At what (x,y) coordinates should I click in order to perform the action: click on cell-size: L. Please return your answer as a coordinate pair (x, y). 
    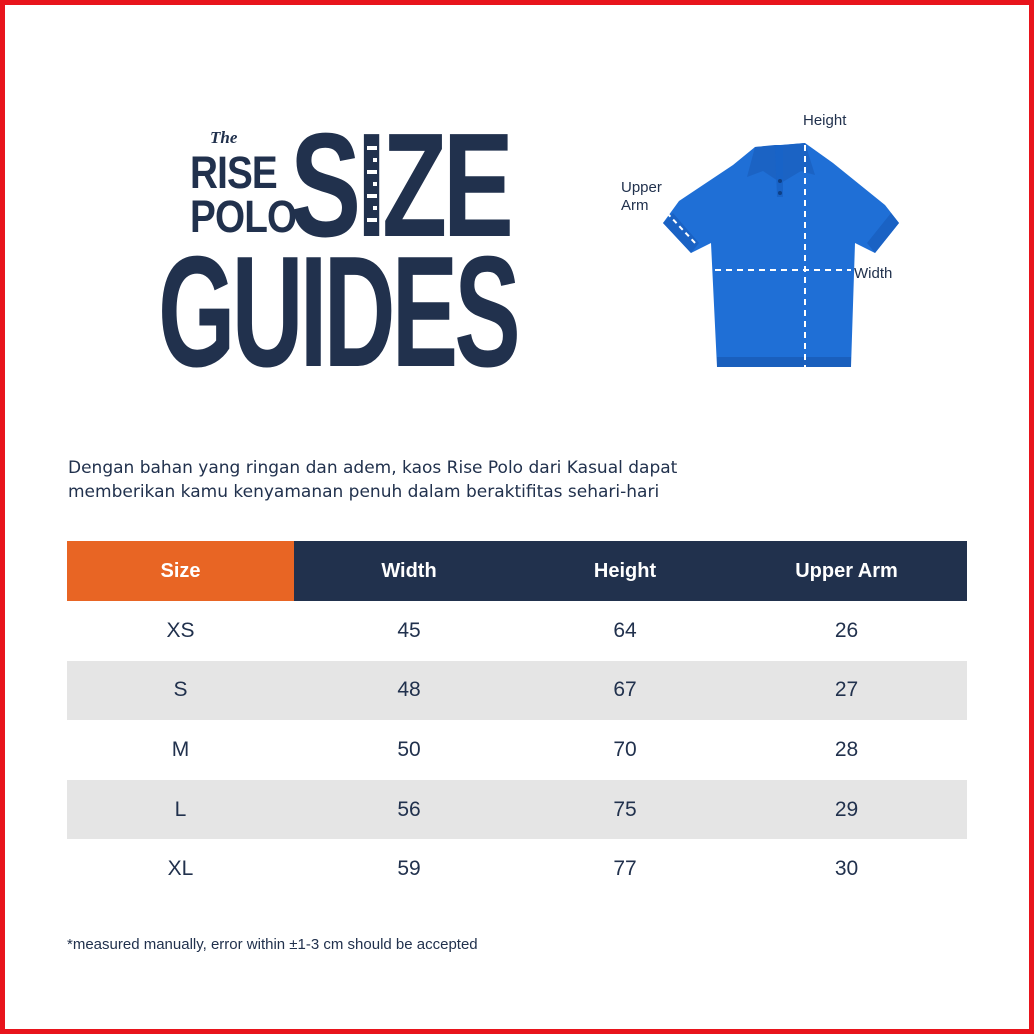
    Looking at the image, I should click on (180, 809).